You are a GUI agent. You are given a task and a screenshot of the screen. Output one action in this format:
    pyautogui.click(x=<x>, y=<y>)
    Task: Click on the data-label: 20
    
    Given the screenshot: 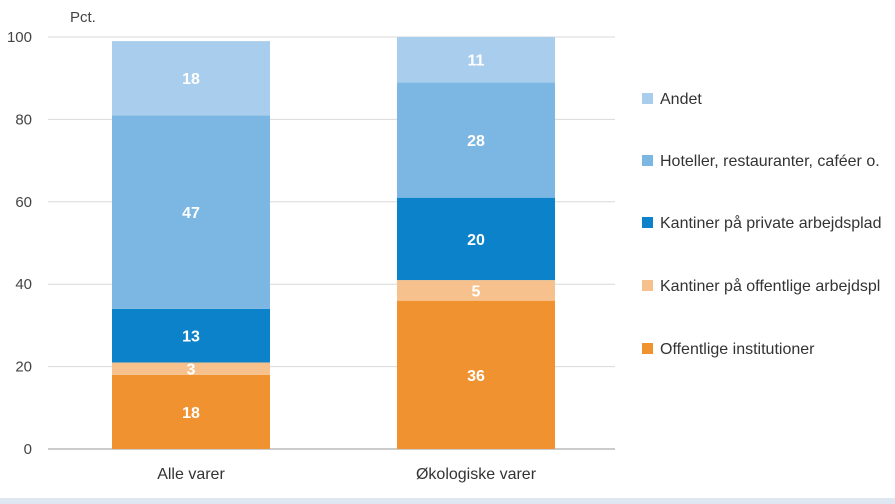 What is the action you would take?
    pyautogui.click(x=476, y=240)
    